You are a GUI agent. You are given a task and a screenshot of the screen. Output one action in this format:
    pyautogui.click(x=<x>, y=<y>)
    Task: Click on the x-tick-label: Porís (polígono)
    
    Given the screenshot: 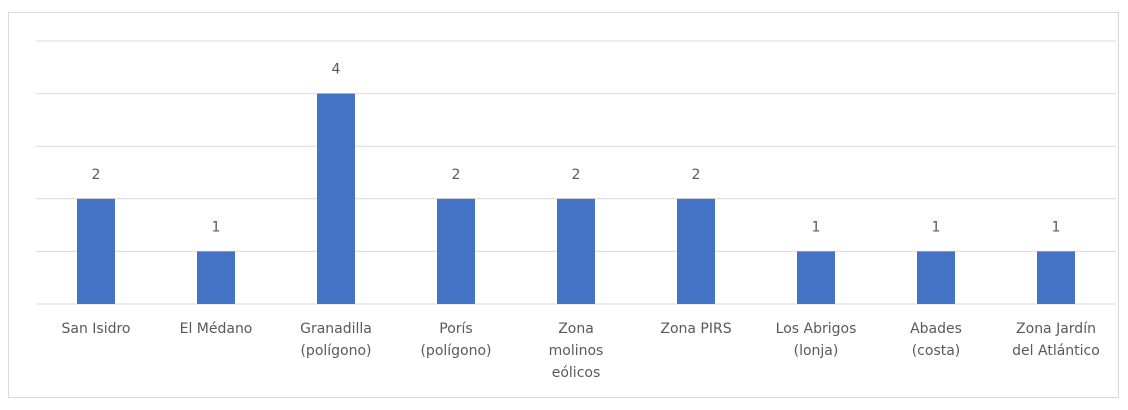 What is the action you would take?
    pyautogui.click(x=456, y=340)
    